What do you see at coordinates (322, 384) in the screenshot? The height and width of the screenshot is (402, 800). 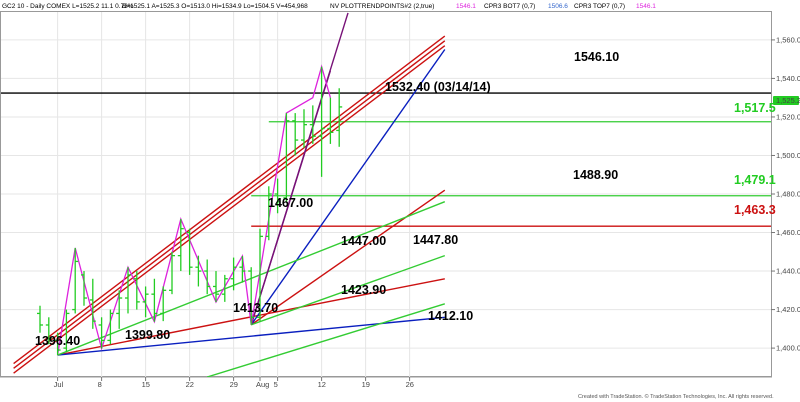 I see `x-tick-label: 12` at bounding box center [322, 384].